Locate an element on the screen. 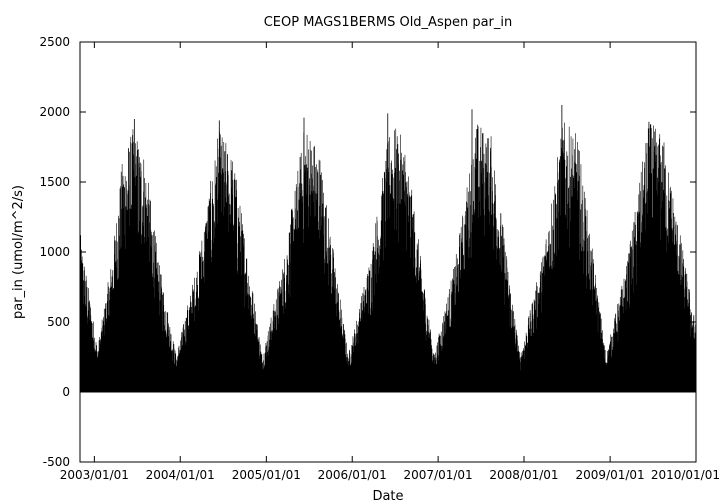 This screenshot has height=504, width=720. y-tick-label: 1000 is located at coordinates (54, 252).